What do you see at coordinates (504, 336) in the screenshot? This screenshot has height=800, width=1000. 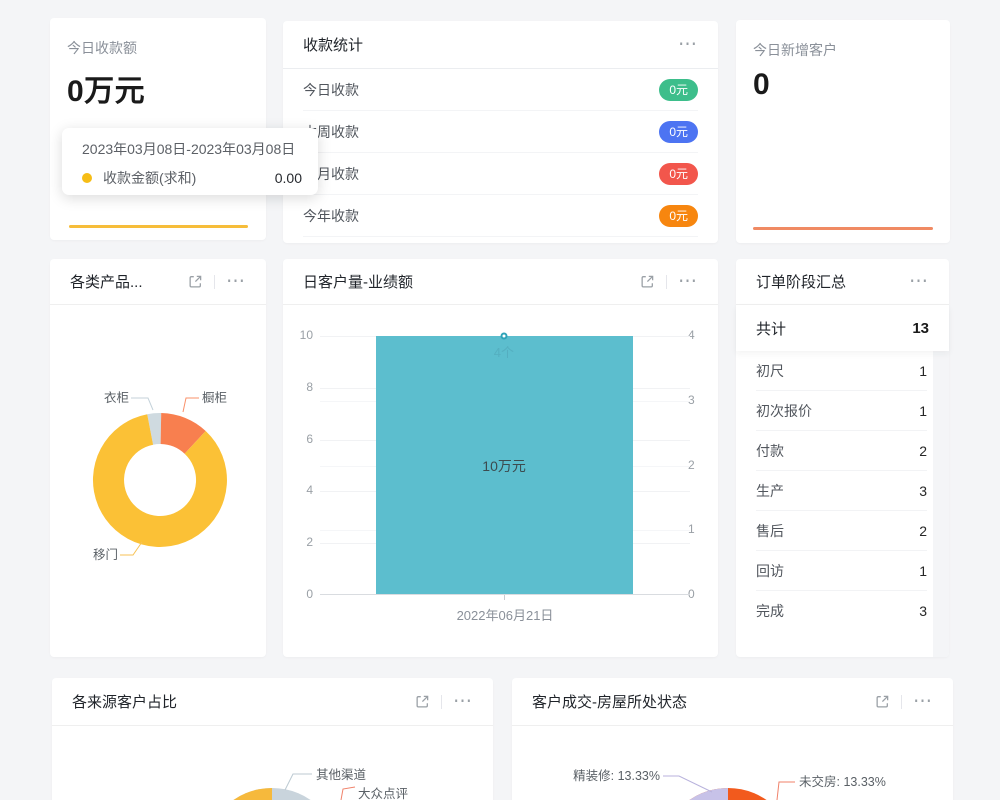 I see `line-point-marker` at bounding box center [504, 336].